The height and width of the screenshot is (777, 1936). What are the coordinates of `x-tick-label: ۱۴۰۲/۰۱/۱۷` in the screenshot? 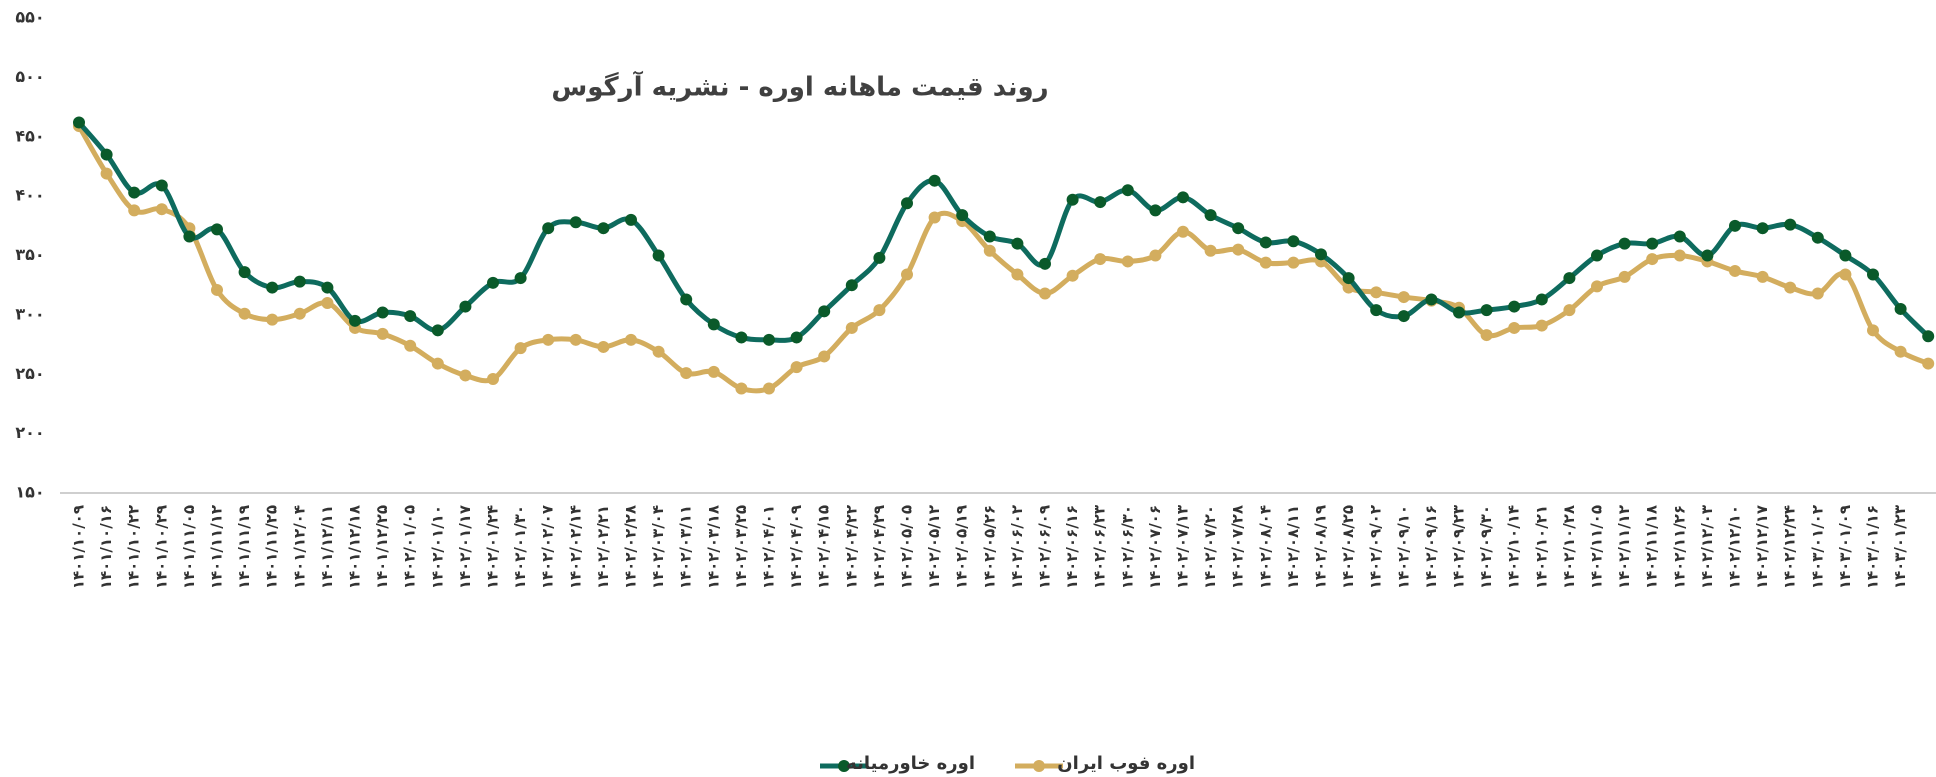 It's located at (465, 547).